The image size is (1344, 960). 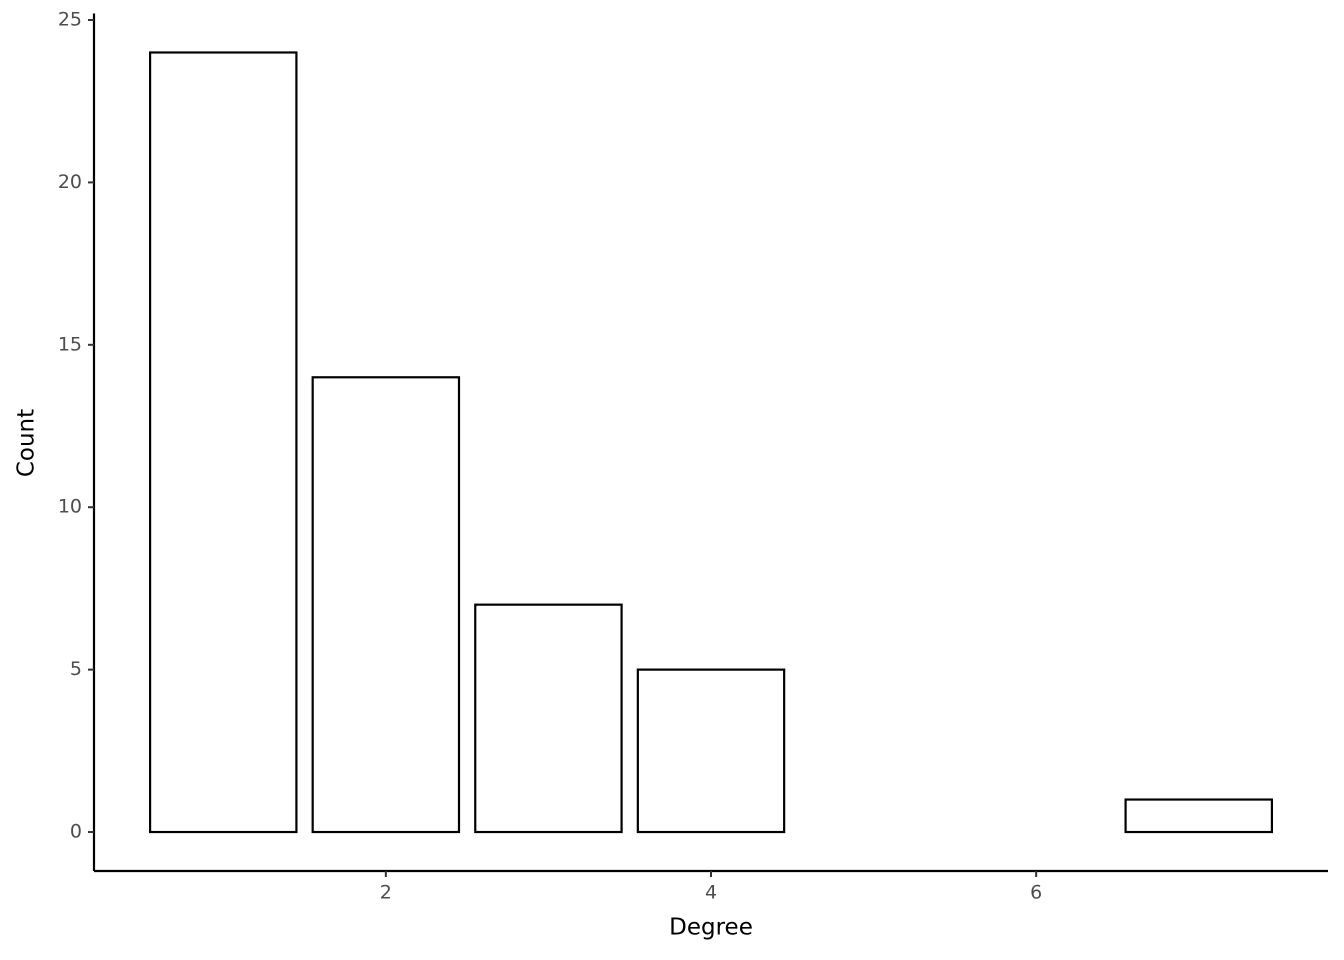 I want to click on x-tick-label: 2, so click(x=386, y=893).